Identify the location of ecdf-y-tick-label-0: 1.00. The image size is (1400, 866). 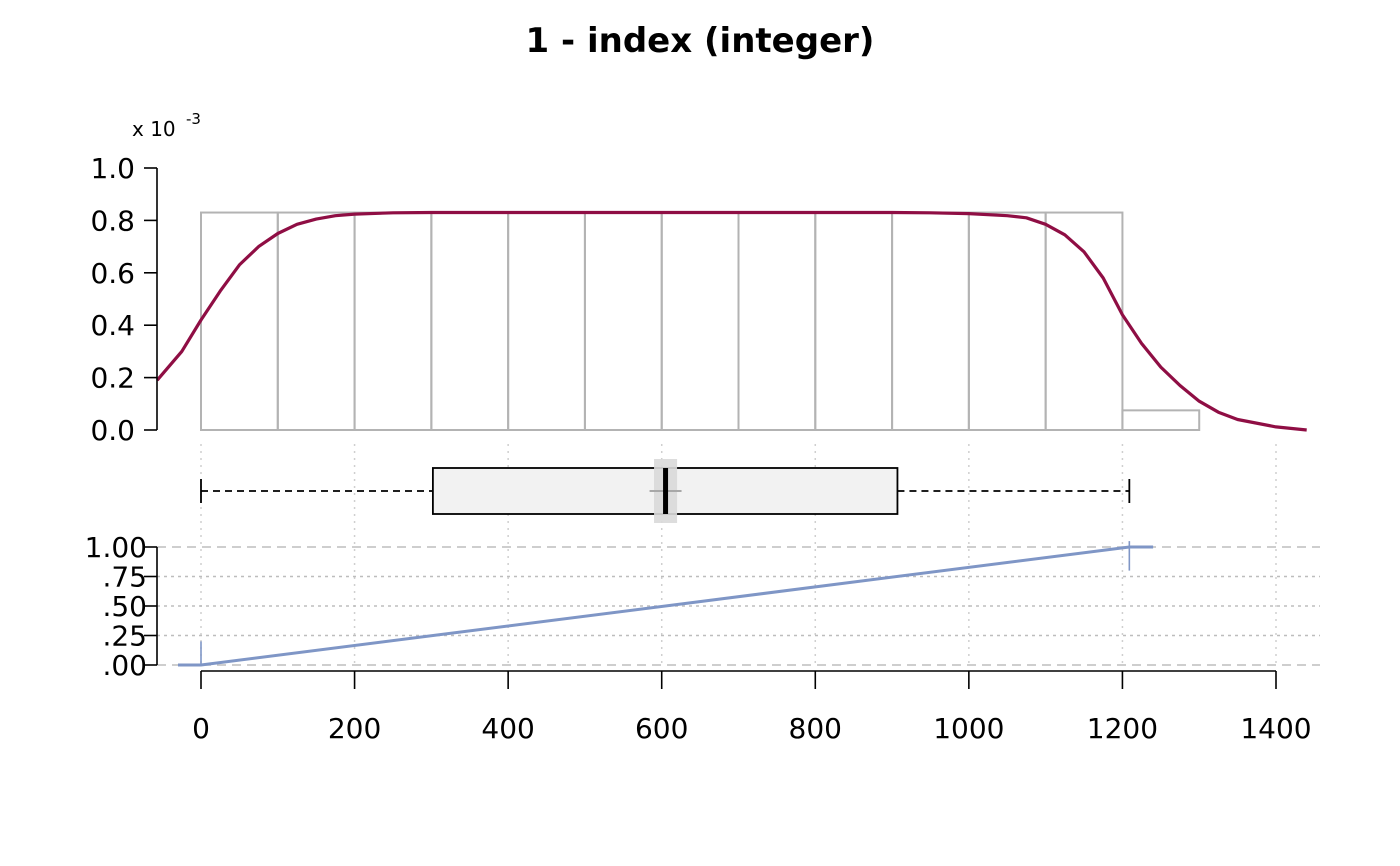
(116, 547).